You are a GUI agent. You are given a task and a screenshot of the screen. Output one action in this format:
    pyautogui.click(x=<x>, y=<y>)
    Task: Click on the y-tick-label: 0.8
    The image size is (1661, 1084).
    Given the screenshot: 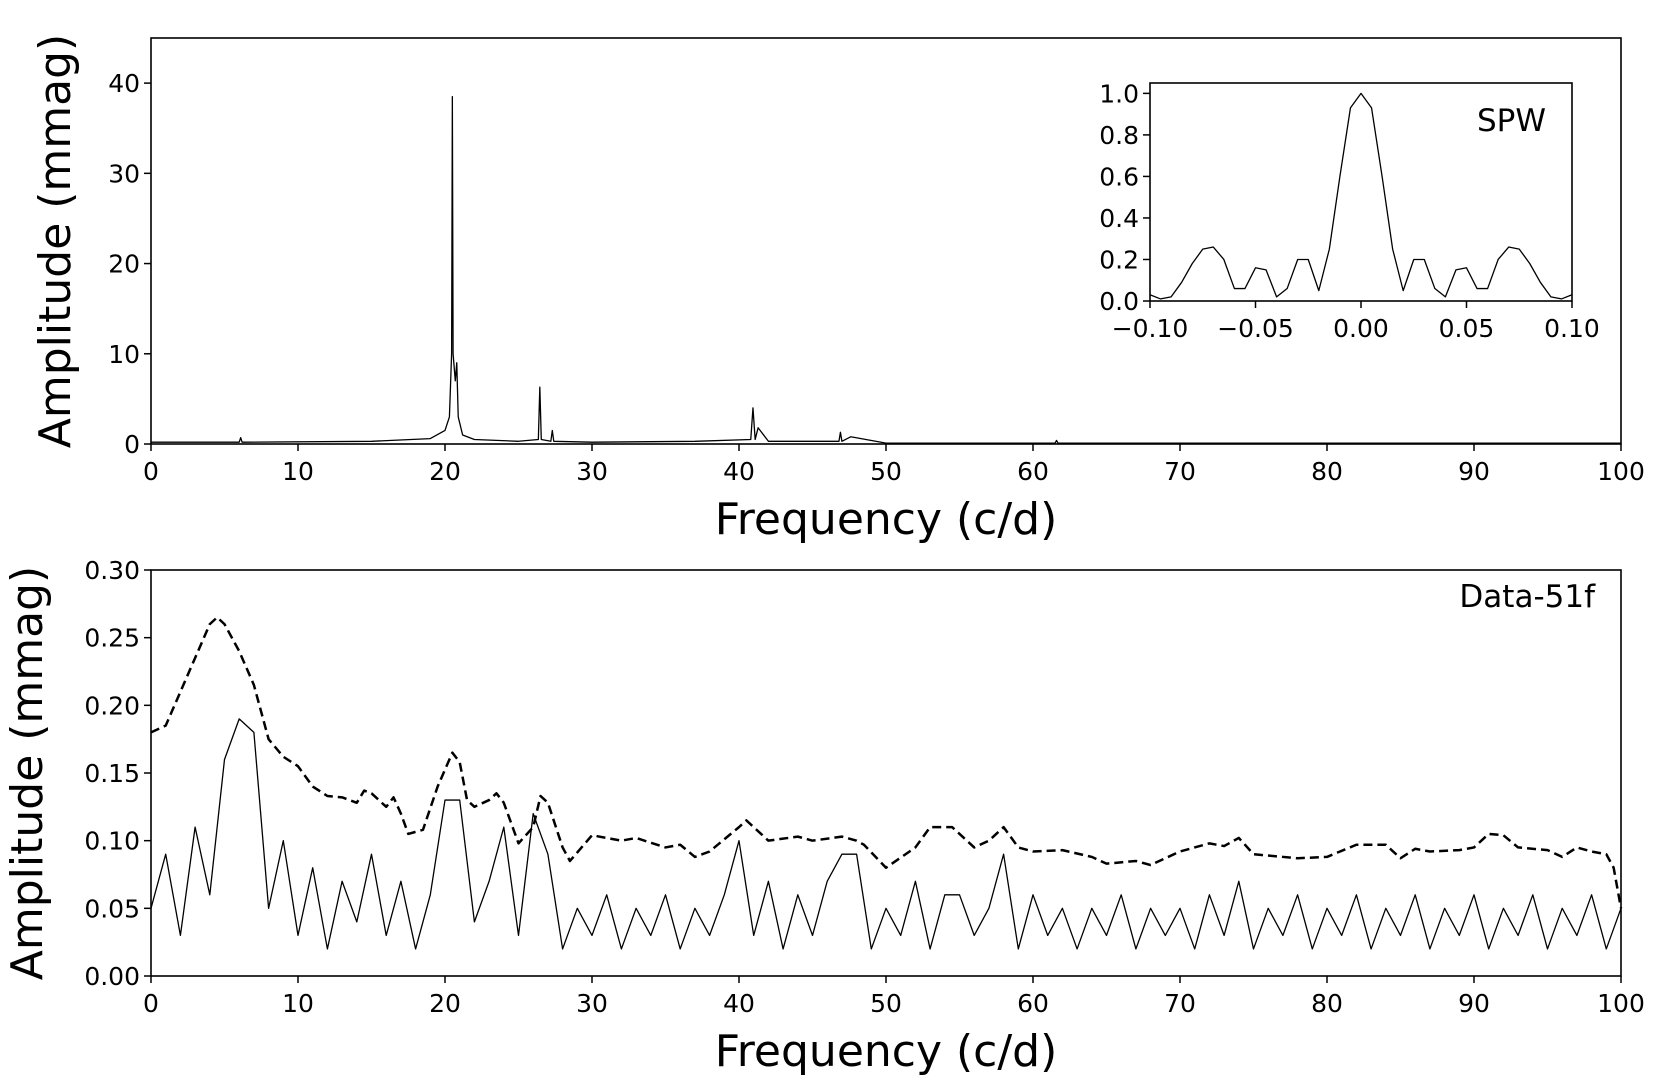 What is the action you would take?
    pyautogui.click(x=1119, y=135)
    